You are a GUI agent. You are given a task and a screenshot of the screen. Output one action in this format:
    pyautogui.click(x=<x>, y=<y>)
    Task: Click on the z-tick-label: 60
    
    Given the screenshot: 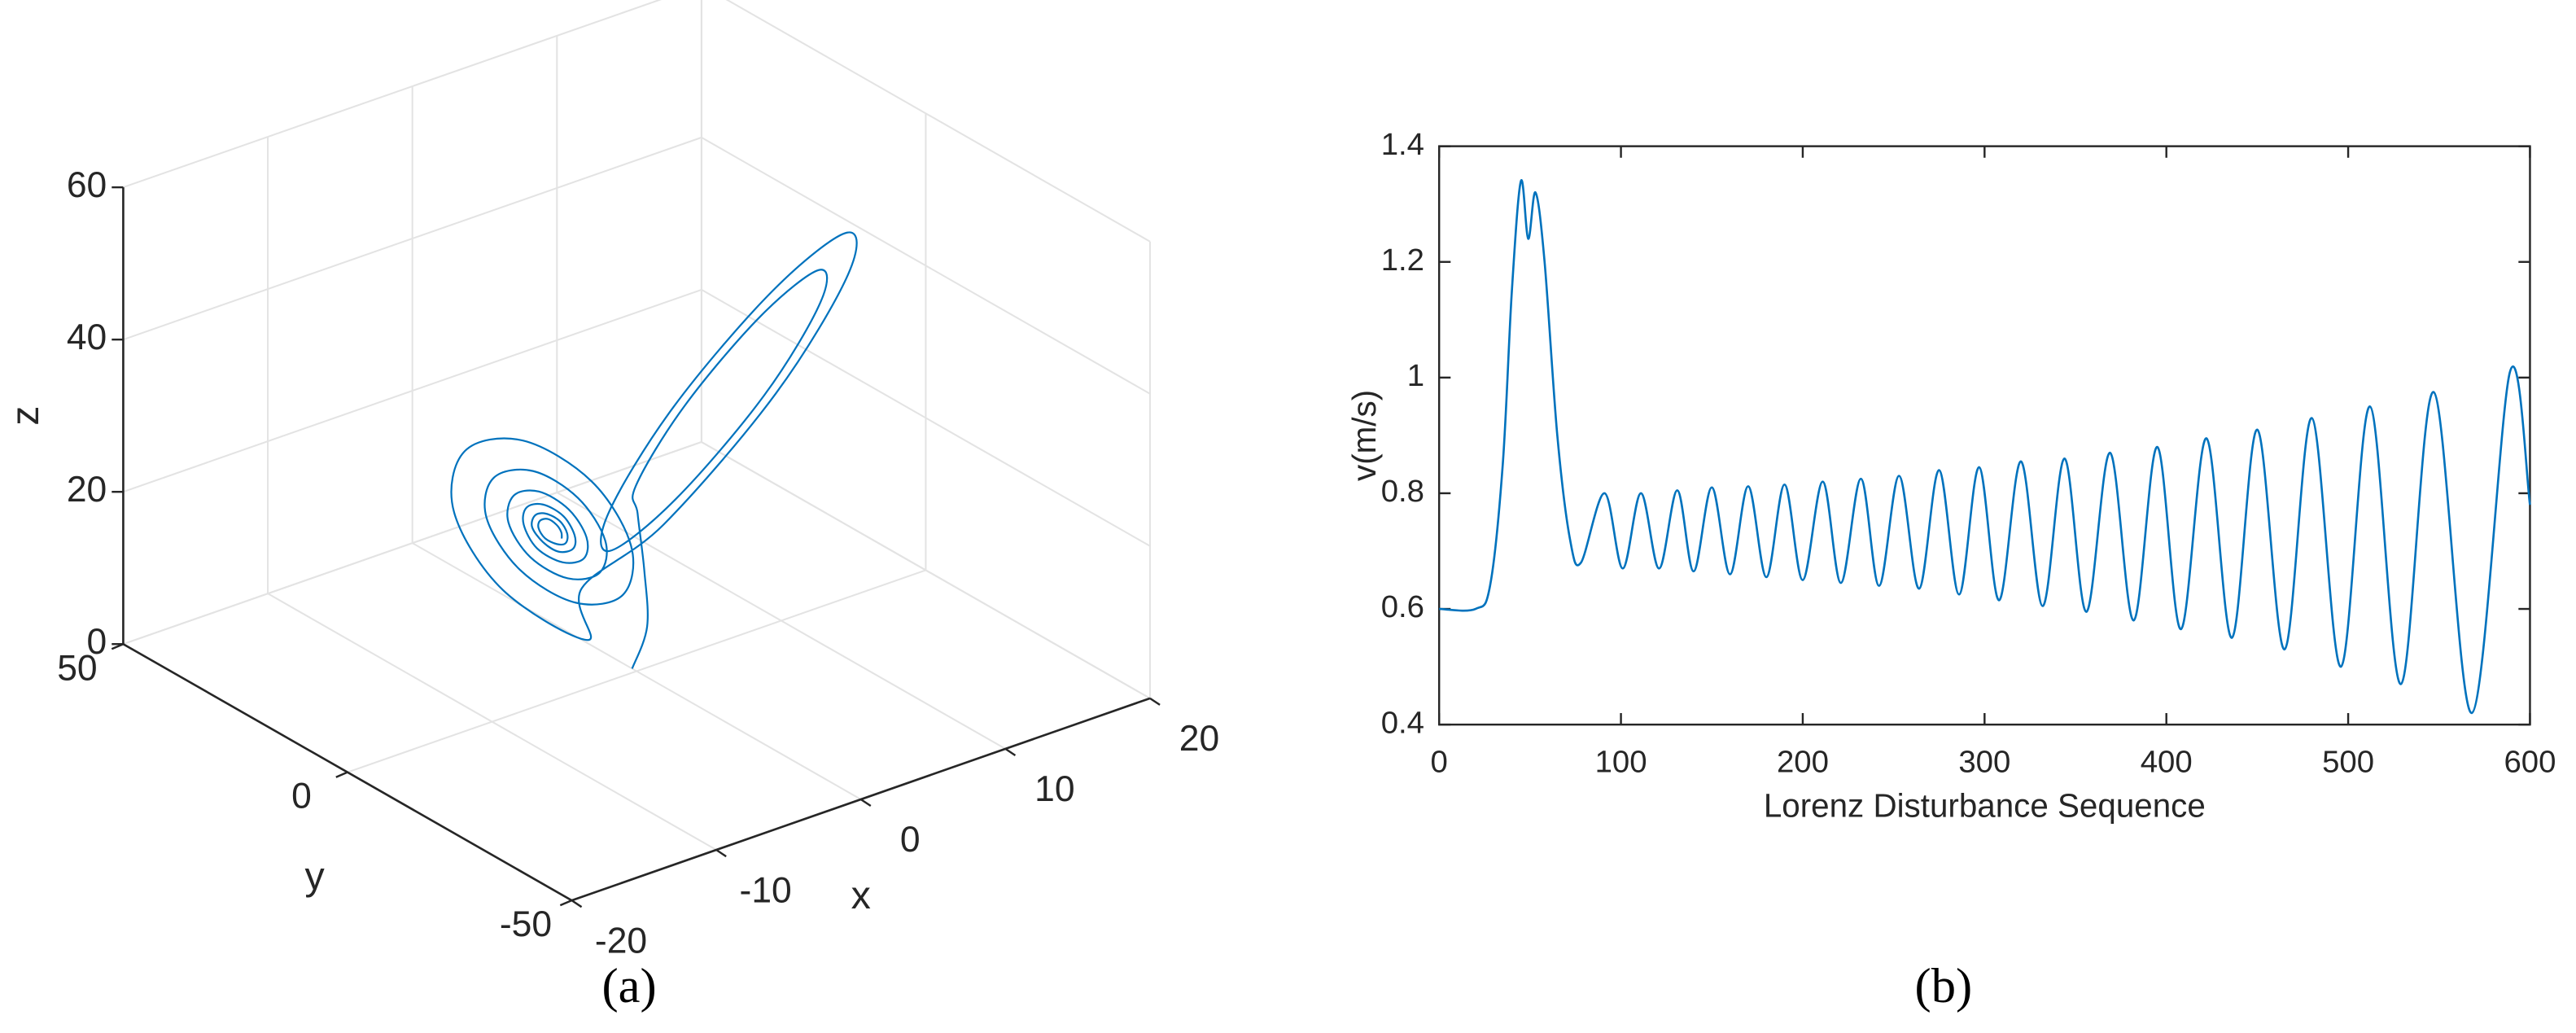 What is the action you would take?
    pyautogui.click(x=87, y=185)
    